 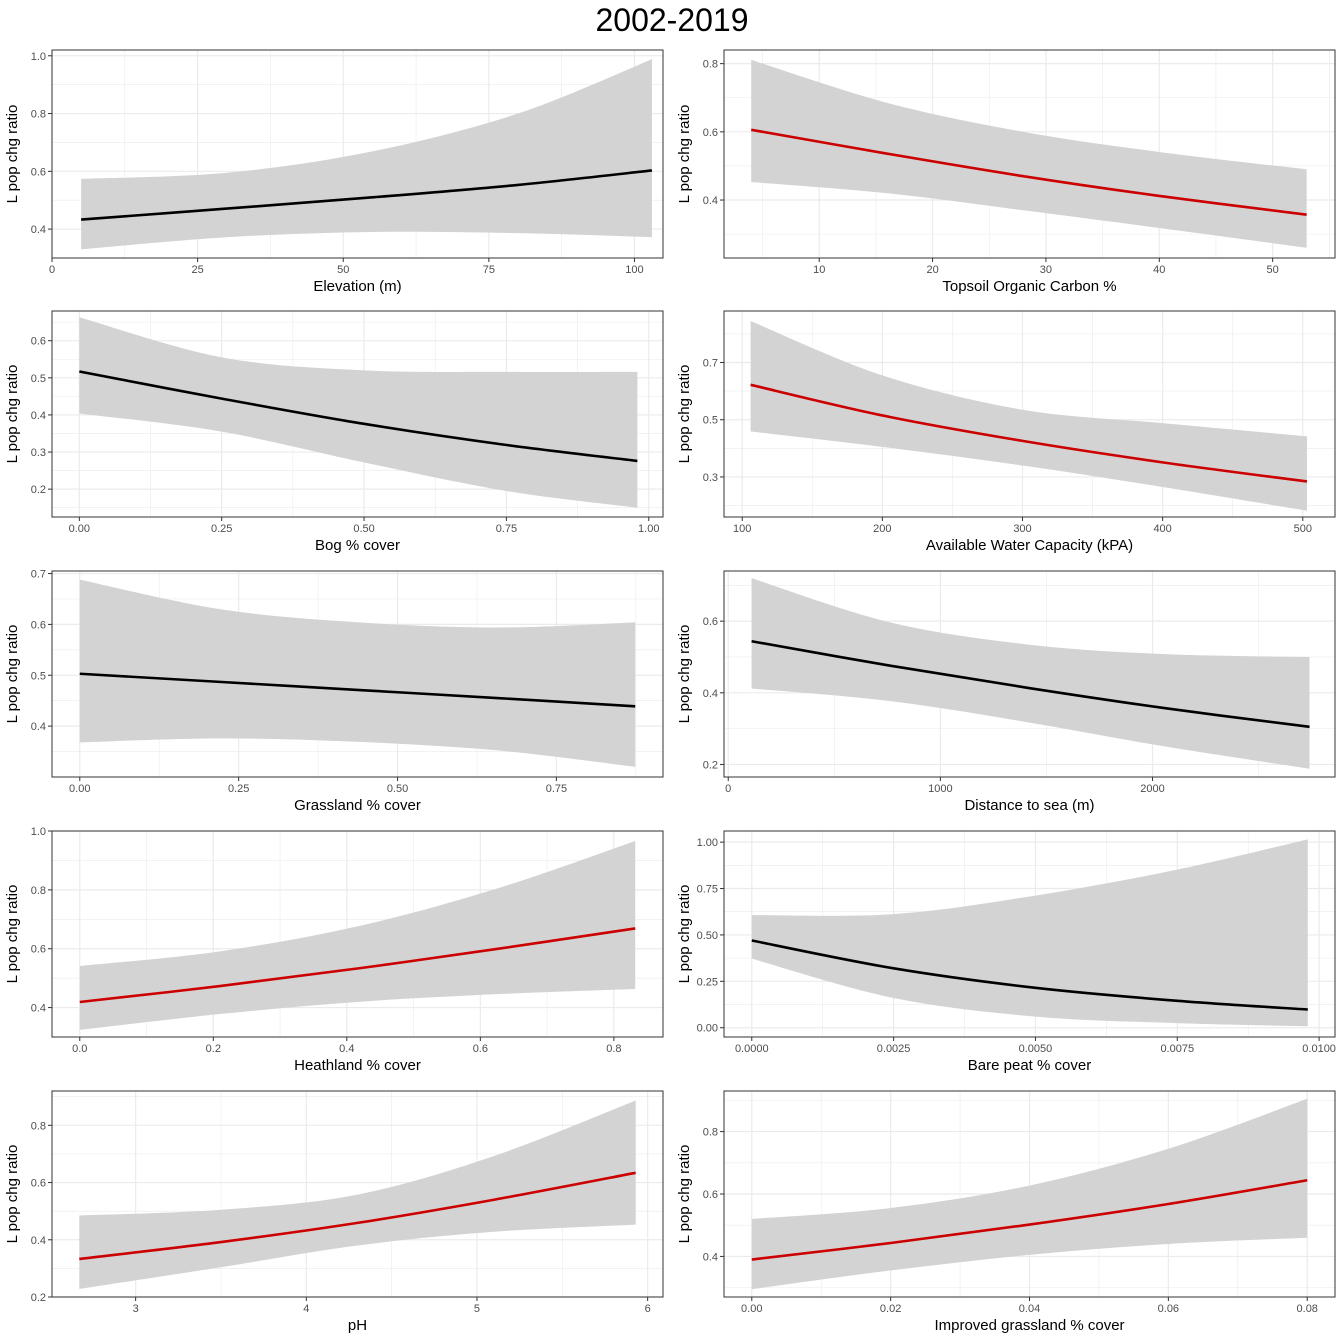 What do you see at coordinates (710, 765) in the screenshot?
I see `y-tick-label: 0.2` at bounding box center [710, 765].